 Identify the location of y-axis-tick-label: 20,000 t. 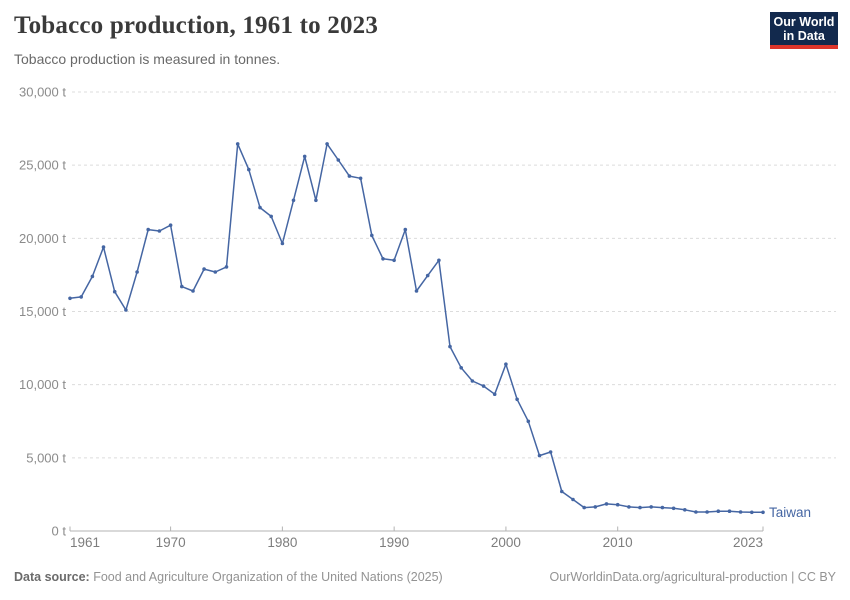
(42, 238).